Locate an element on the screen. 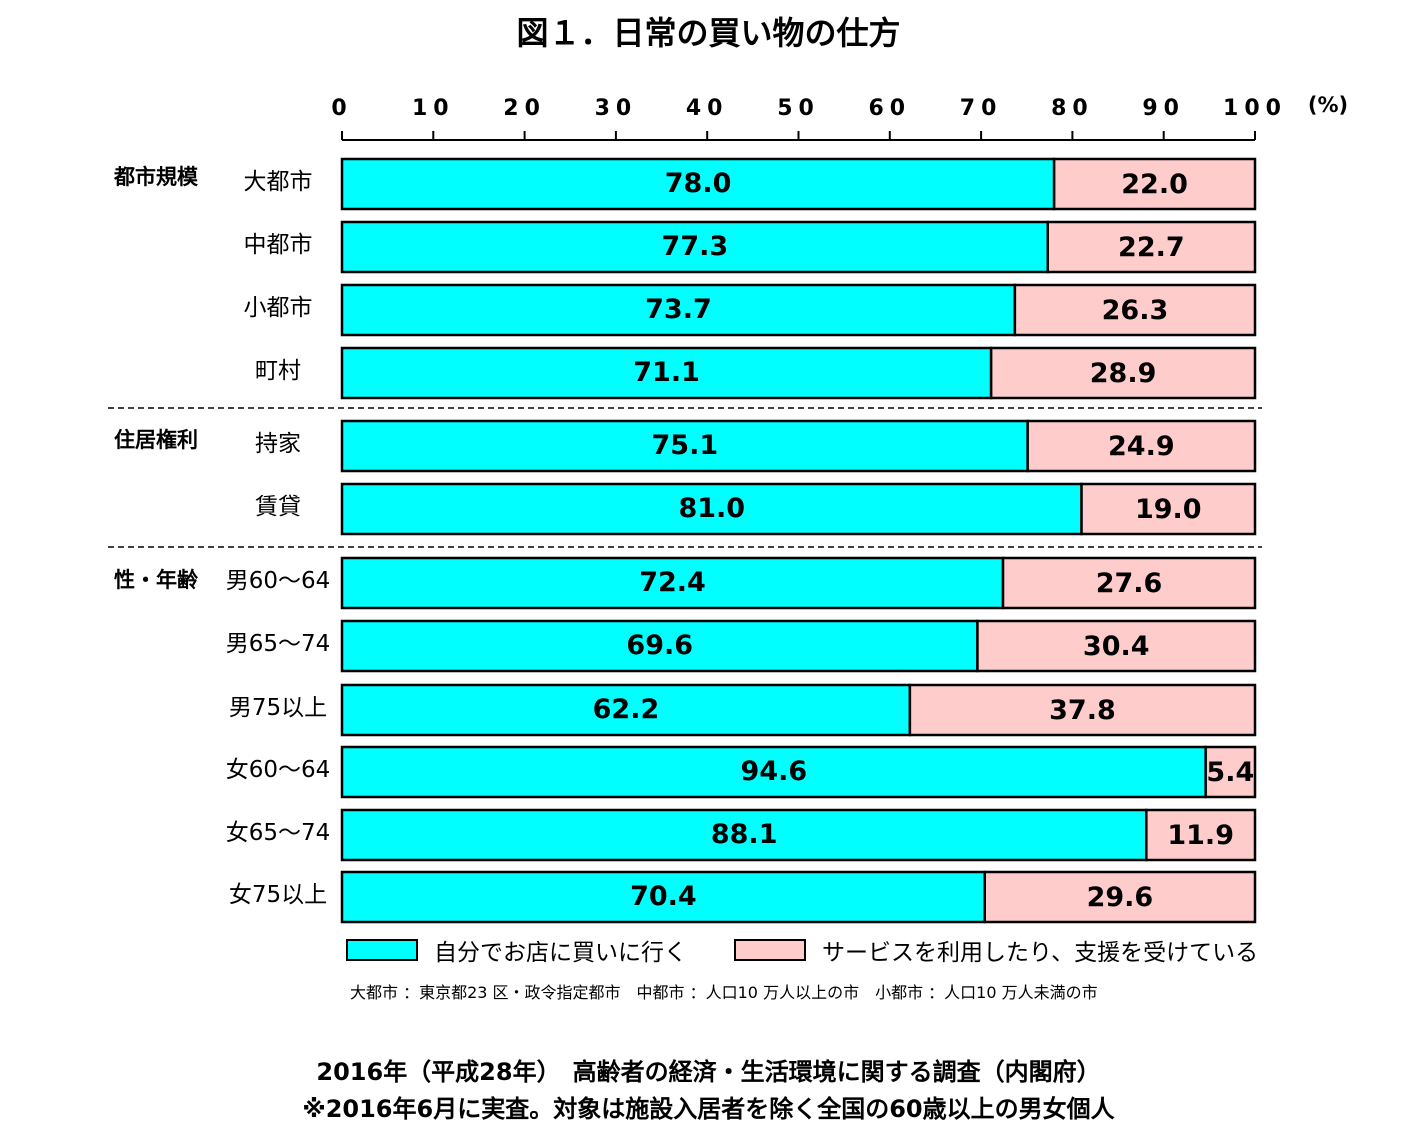  data-label-service: 22.0 is located at coordinates (1154, 184).